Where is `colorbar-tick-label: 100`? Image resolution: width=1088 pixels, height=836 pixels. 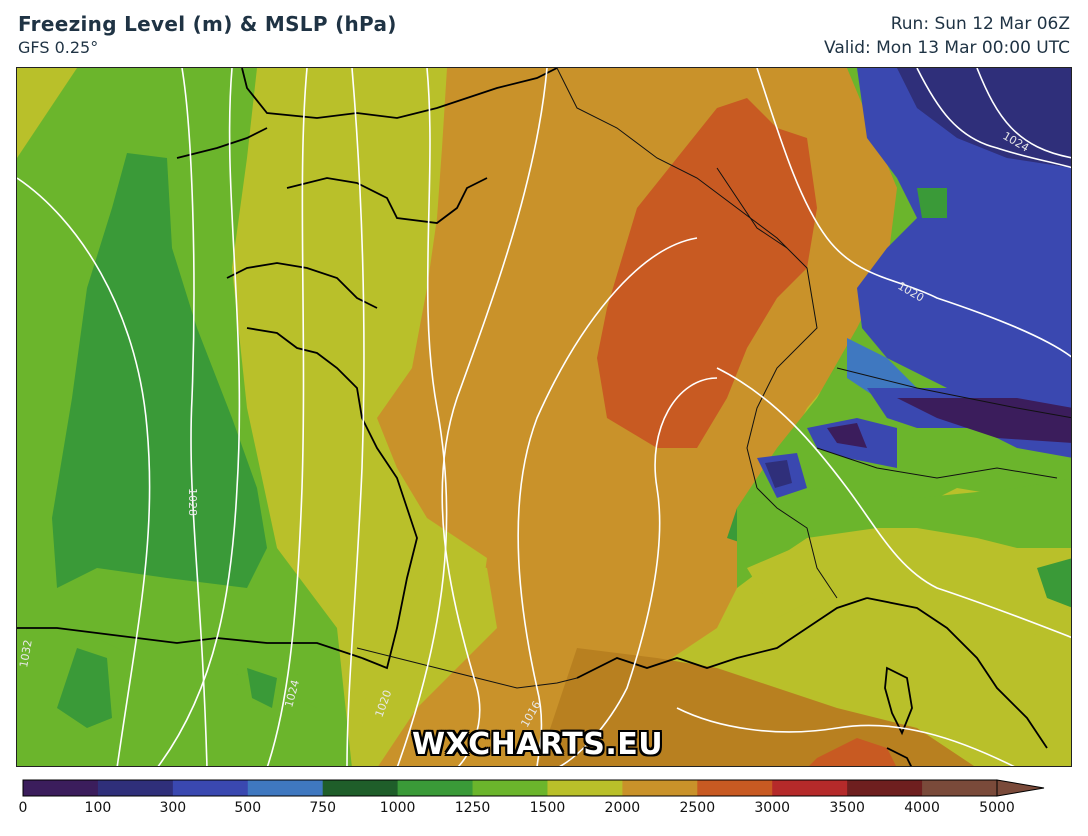
colorbar-tick-label: 100 is located at coordinates (98, 808).